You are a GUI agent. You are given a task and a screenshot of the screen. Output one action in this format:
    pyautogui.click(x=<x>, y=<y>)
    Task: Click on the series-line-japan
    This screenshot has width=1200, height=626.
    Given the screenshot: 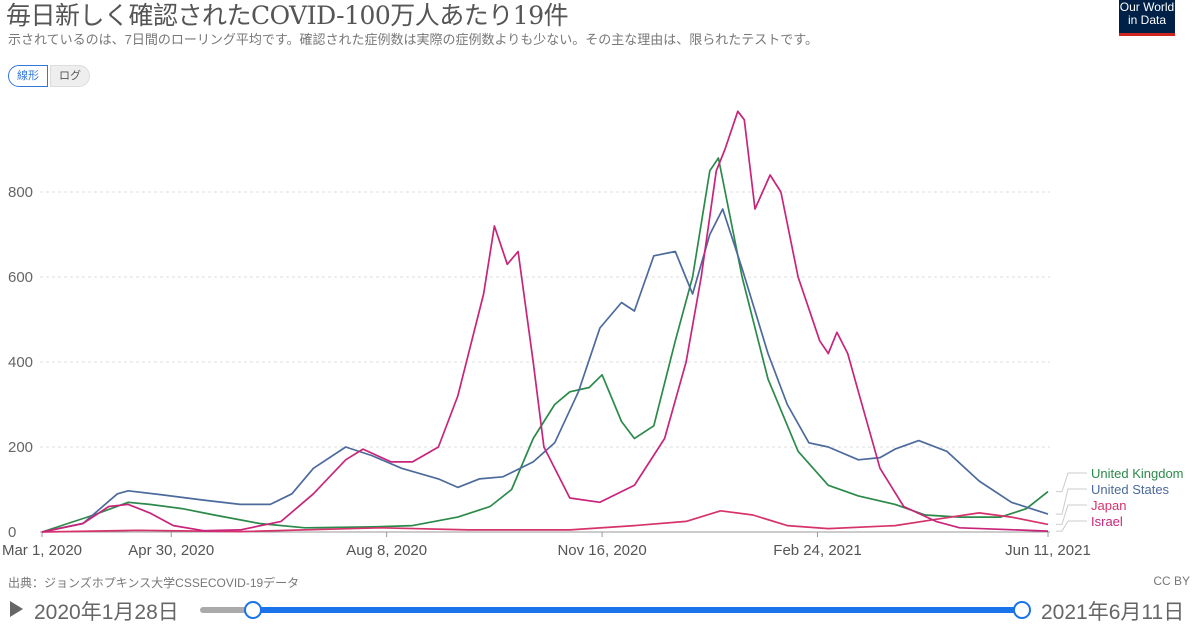 What is the action you would take?
    pyautogui.click(x=545, y=521)
    